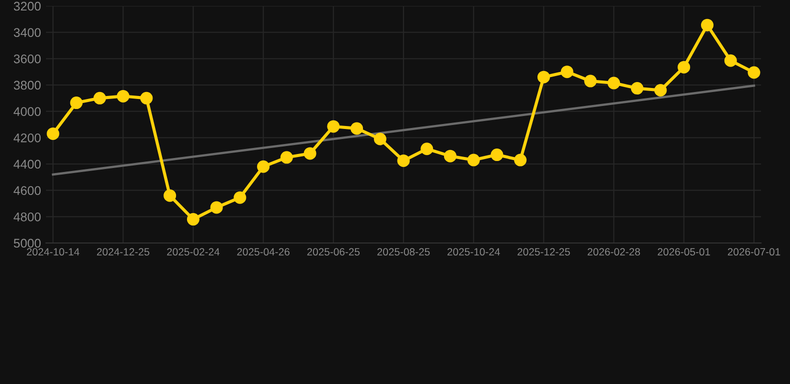 The height and width of the screenshot is (384, 790). What do you see at coordinates (27, 137) in the screenshot?
I see `y-tick-label: 4200` at bounding box center [27, 137].